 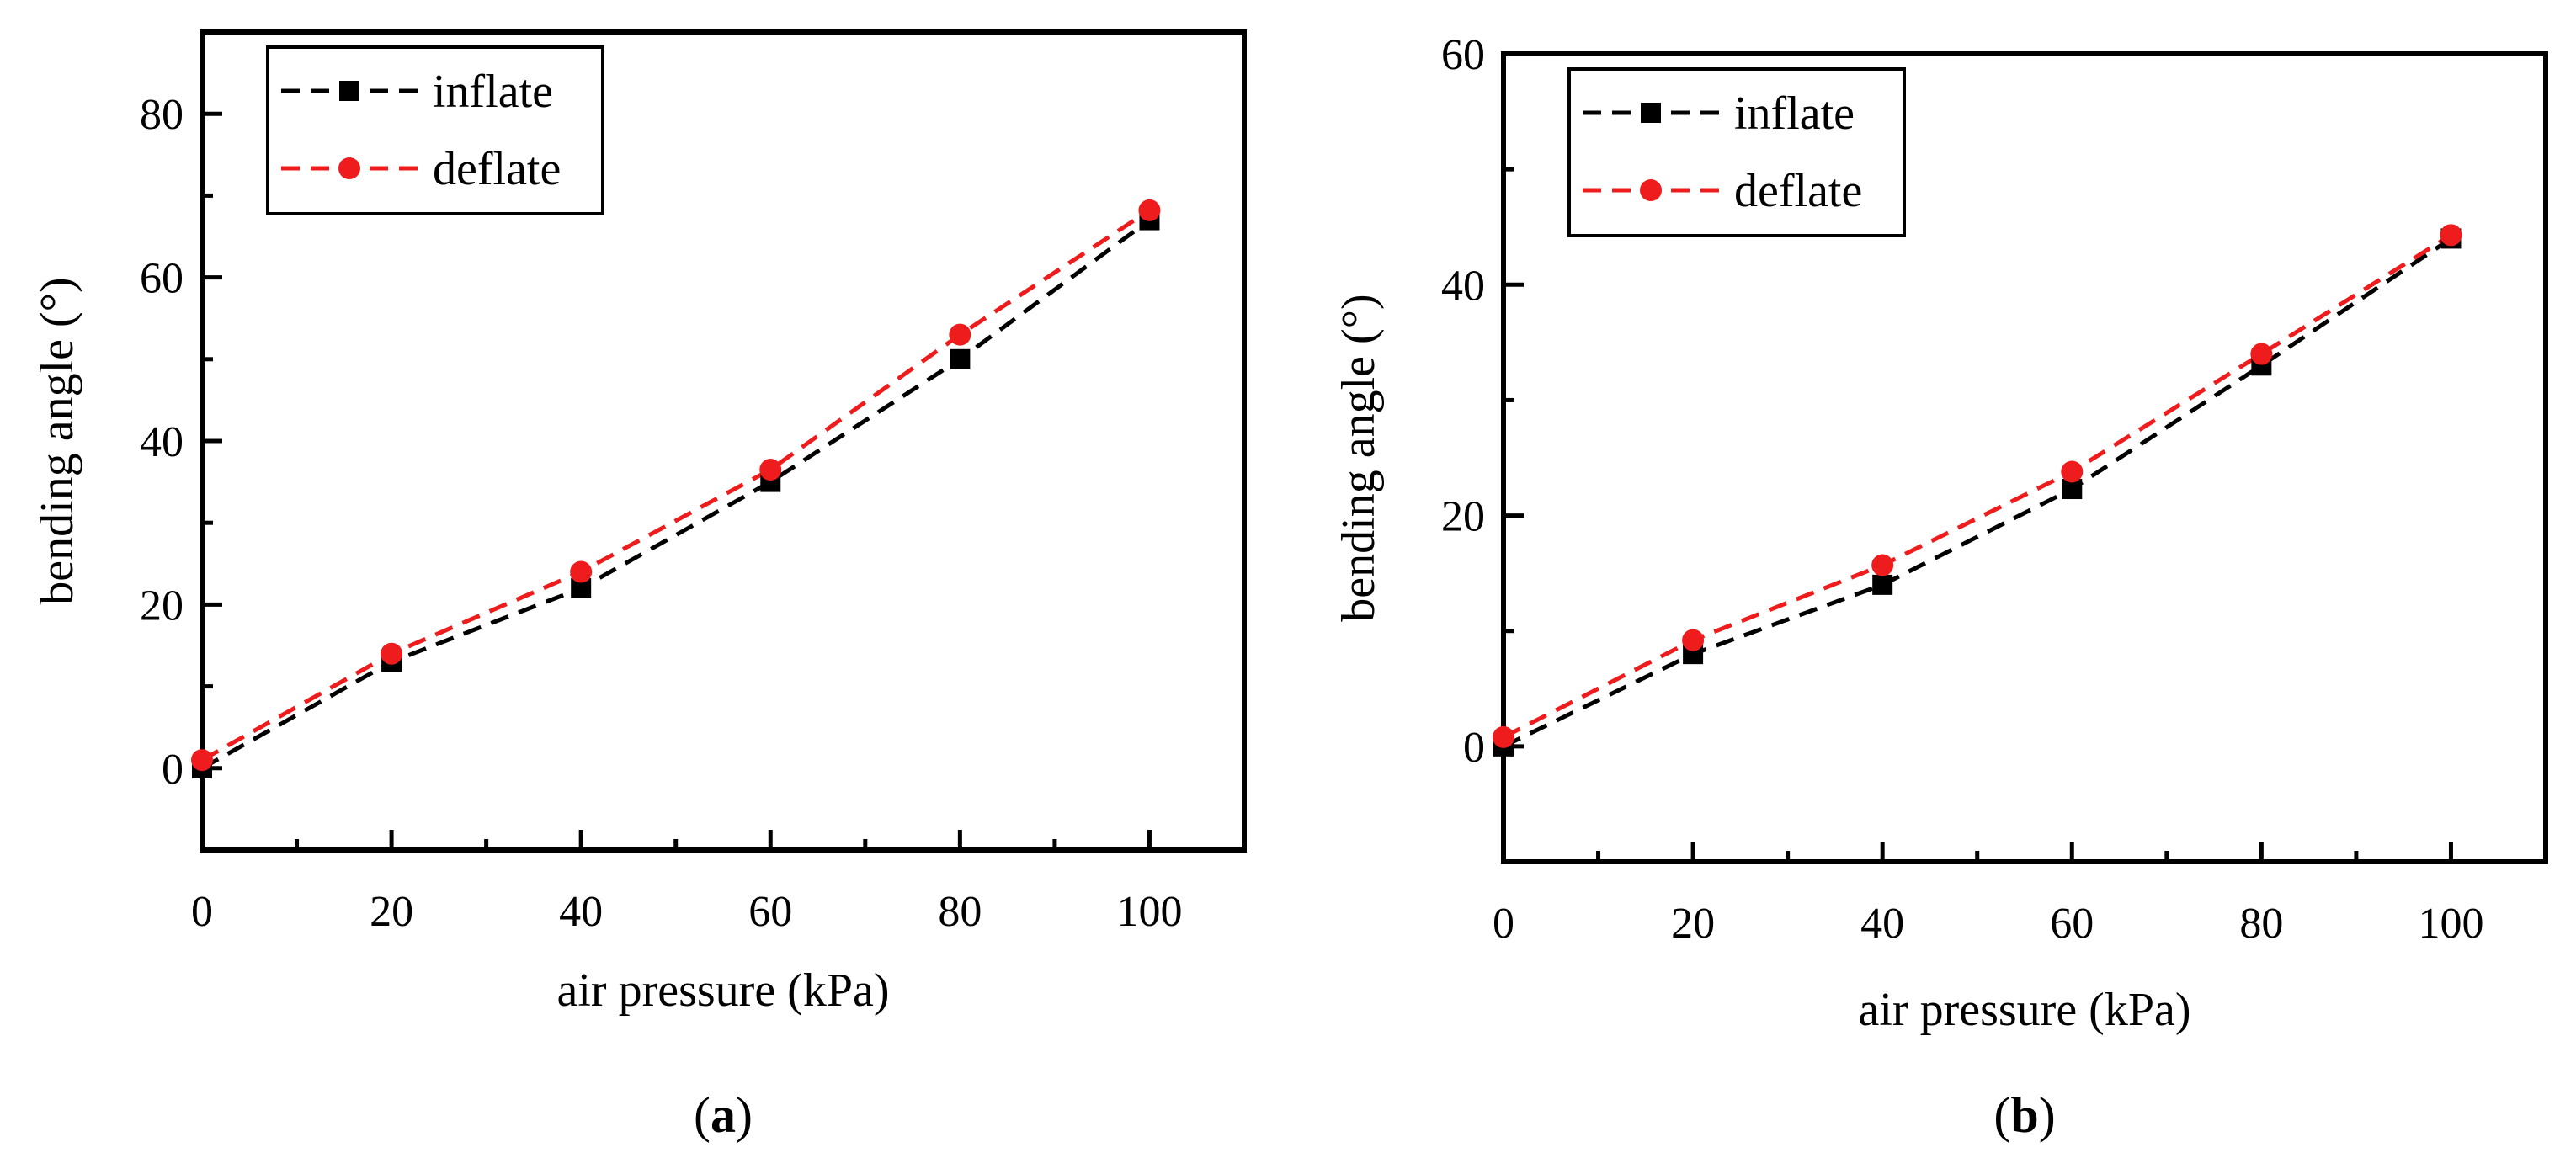 I want to click on panel-caption: (a), so click(x=723, y=1115).